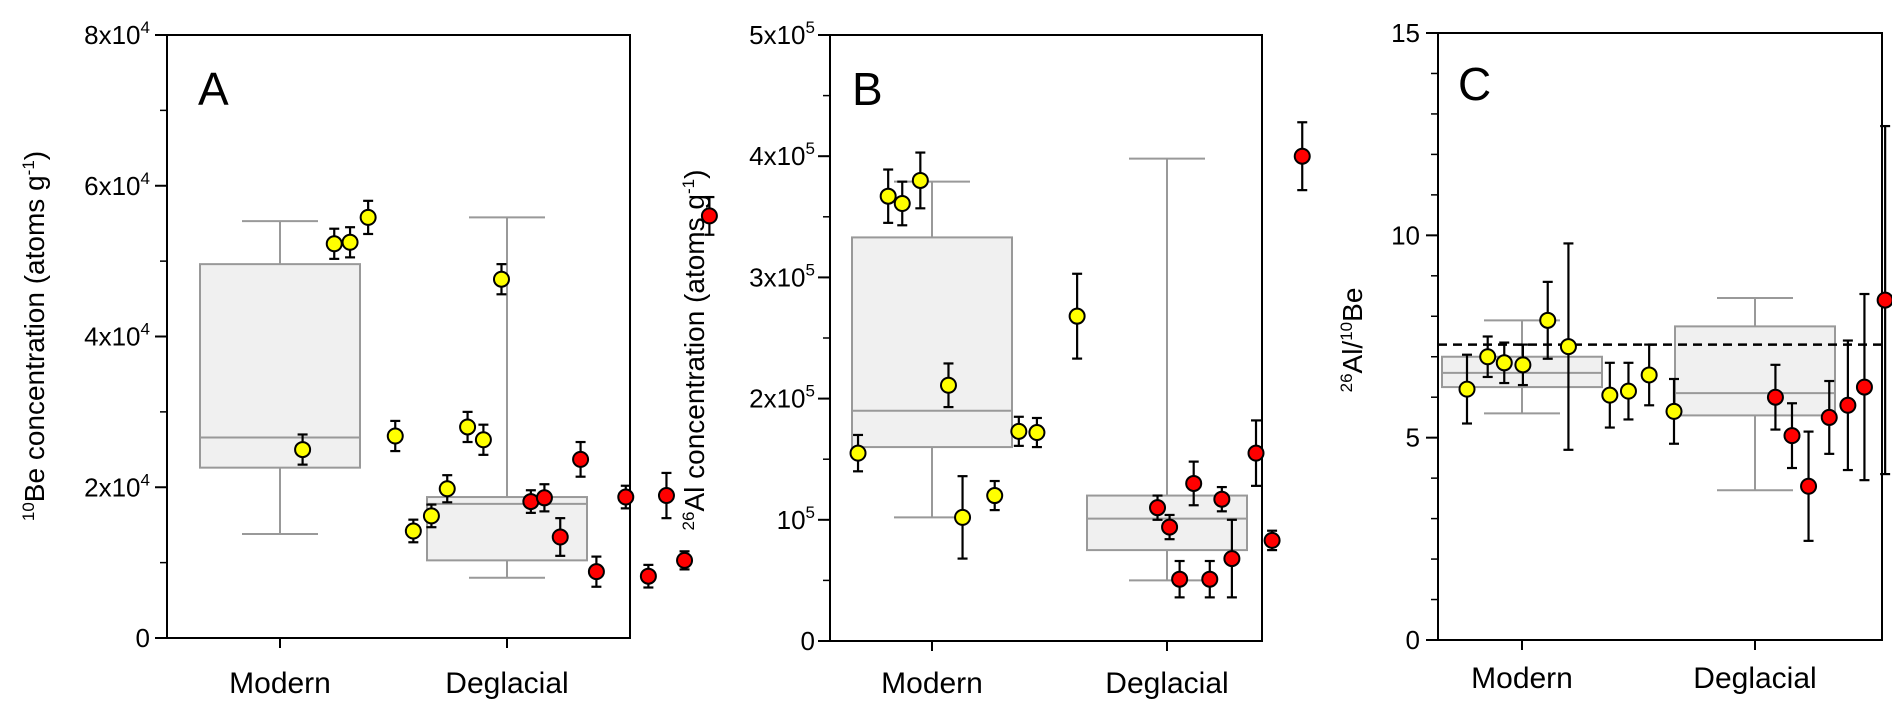 This screenshot has height=719, width=1892. What do you see at coordinates (1166, 683) in the screenshot?
I see `panel-b-category-deglacial: Deglacial` at bounding box center [1166, 683].